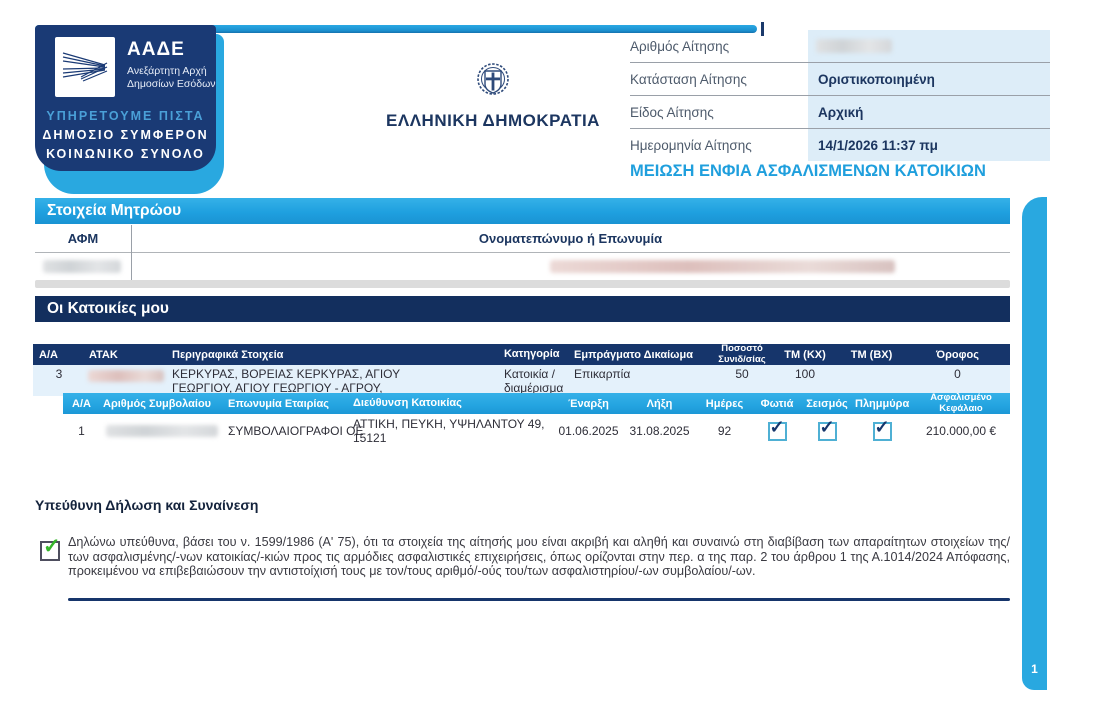 The height and width of the screenshot is (705, 1095). Describe the element at coordinates (957, 354) in the screenshot. I see `col-floor: Όροφος` at that location.